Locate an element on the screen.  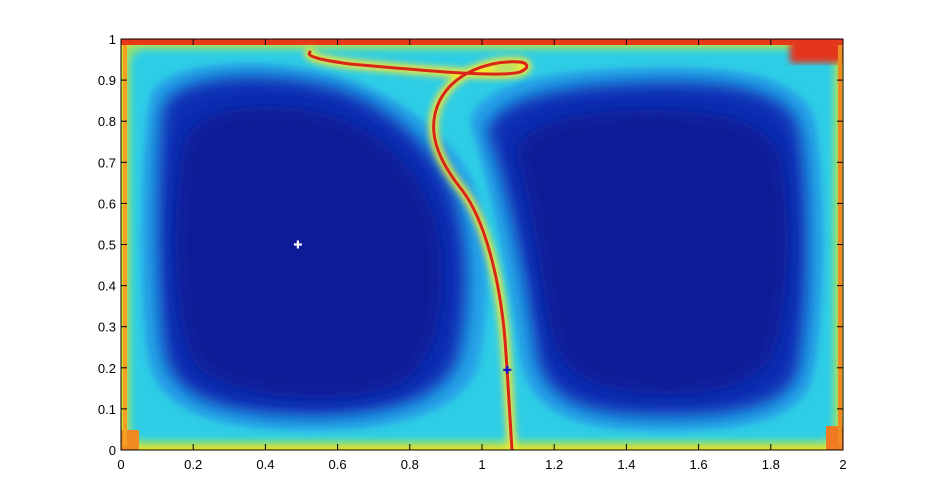
x-tick-label: 0.4 is located at coordinates (265, 464).